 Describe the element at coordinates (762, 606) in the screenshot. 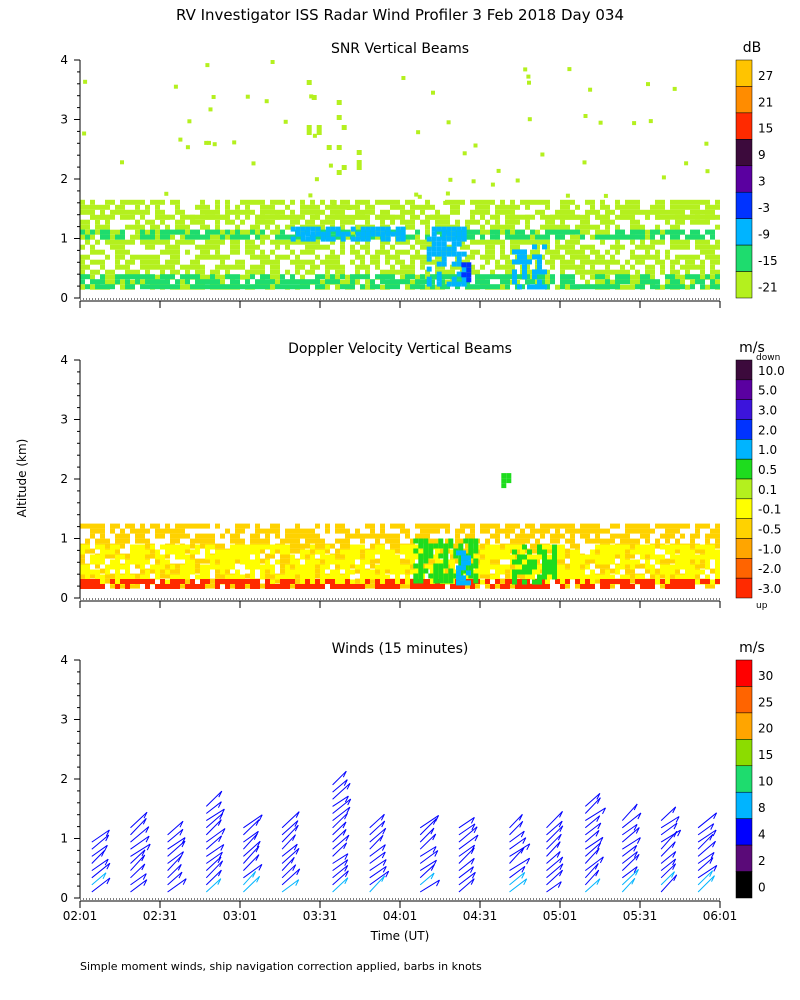

I see `colorbar-bottom-label: up` at that location.